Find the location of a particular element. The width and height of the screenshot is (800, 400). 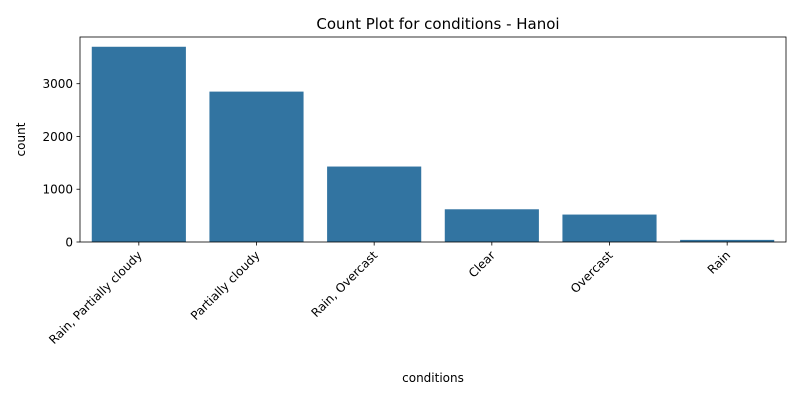

y-tick-label-0: 0 is located at coordinates (69, 243).